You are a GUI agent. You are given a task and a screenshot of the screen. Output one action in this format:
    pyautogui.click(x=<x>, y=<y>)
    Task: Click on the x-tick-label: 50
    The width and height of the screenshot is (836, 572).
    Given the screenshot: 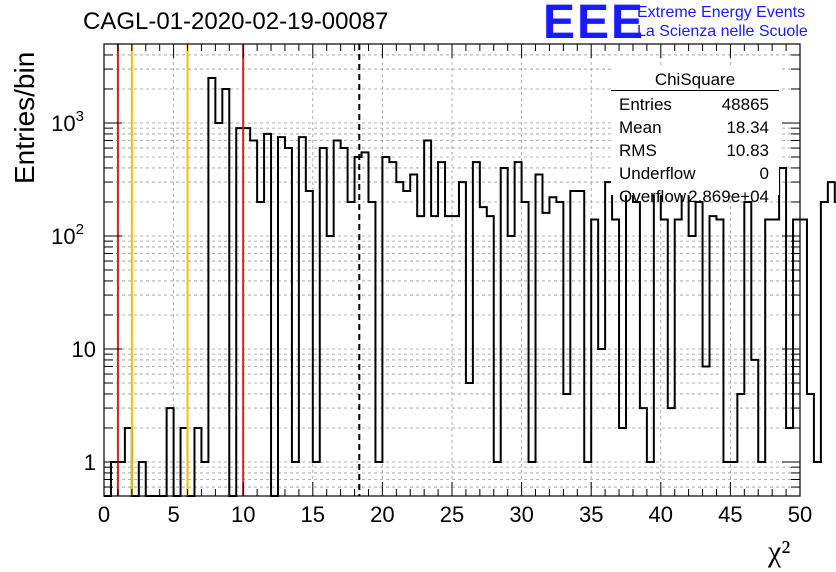 What is the action you would take?
    pyautogui.click(x=800, y=514)
    